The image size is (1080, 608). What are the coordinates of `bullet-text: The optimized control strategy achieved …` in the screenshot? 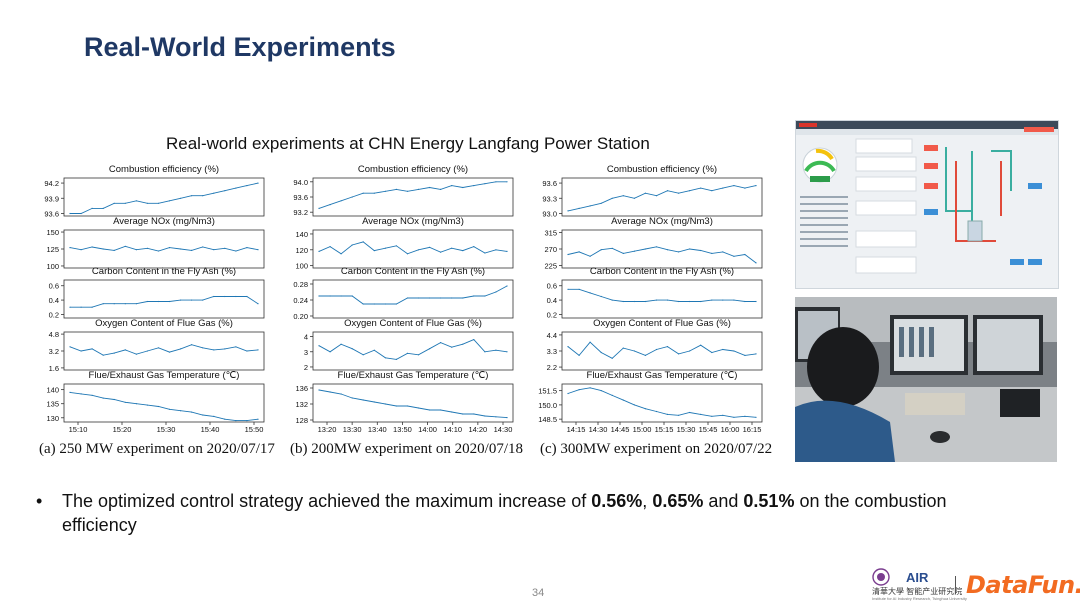 It's located at (514, 513).